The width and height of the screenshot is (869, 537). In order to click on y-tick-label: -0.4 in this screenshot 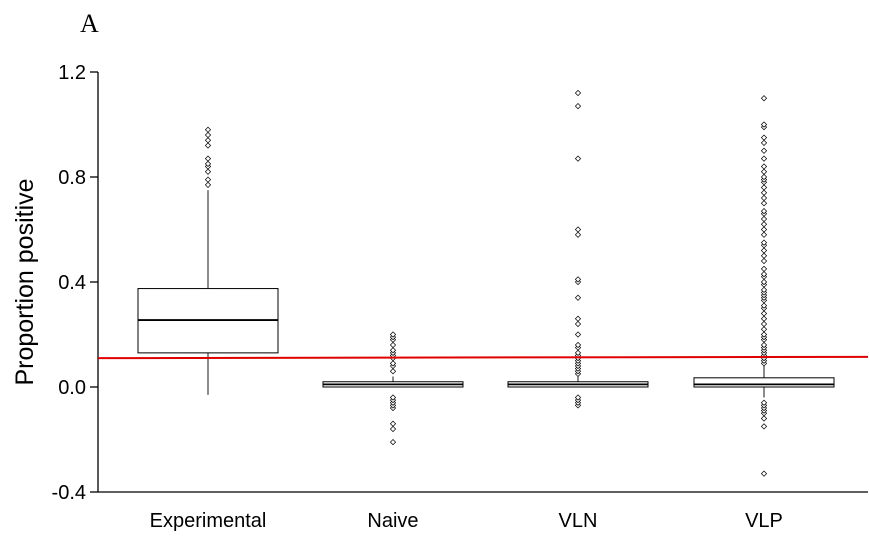, I will do `click(69, 493)`.